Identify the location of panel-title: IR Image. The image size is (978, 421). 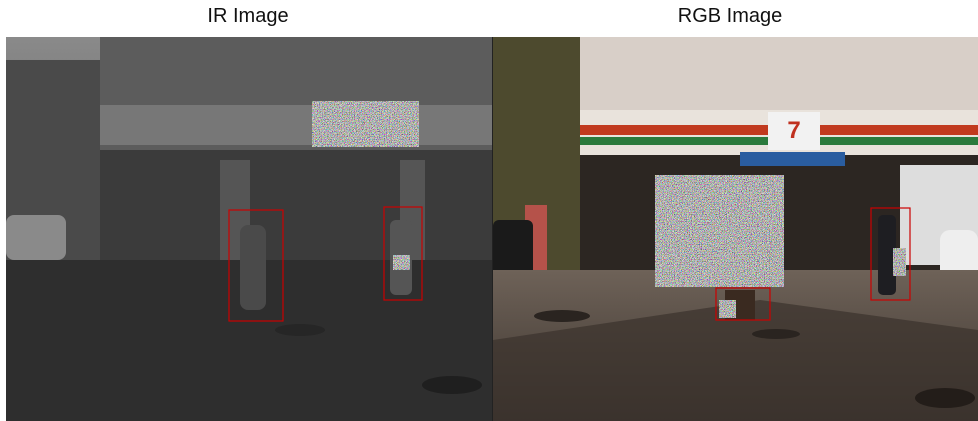
(247, 16).